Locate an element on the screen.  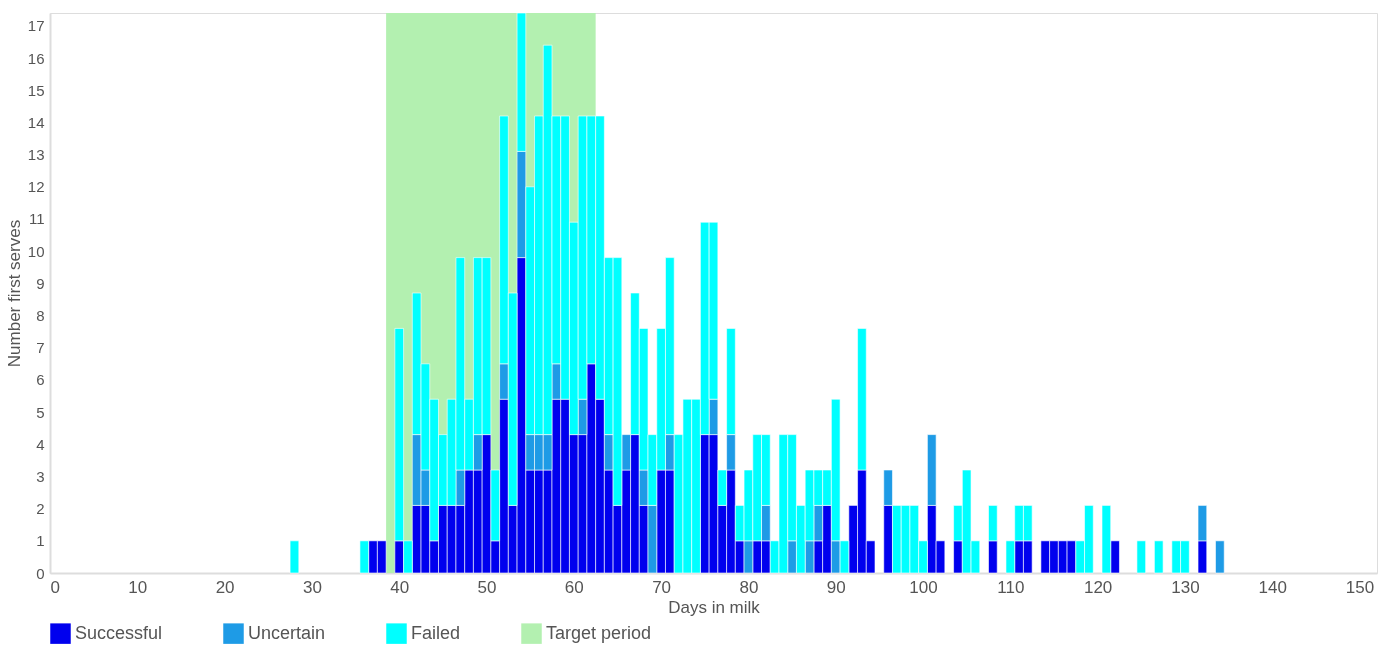
x-tick-label: 130 is located at coordinates (1185, 587).